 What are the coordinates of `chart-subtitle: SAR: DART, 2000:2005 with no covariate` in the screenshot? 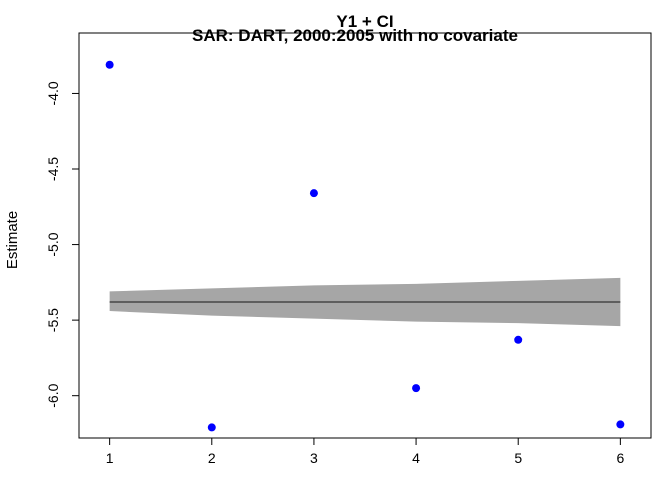 It's located at (355, 35).